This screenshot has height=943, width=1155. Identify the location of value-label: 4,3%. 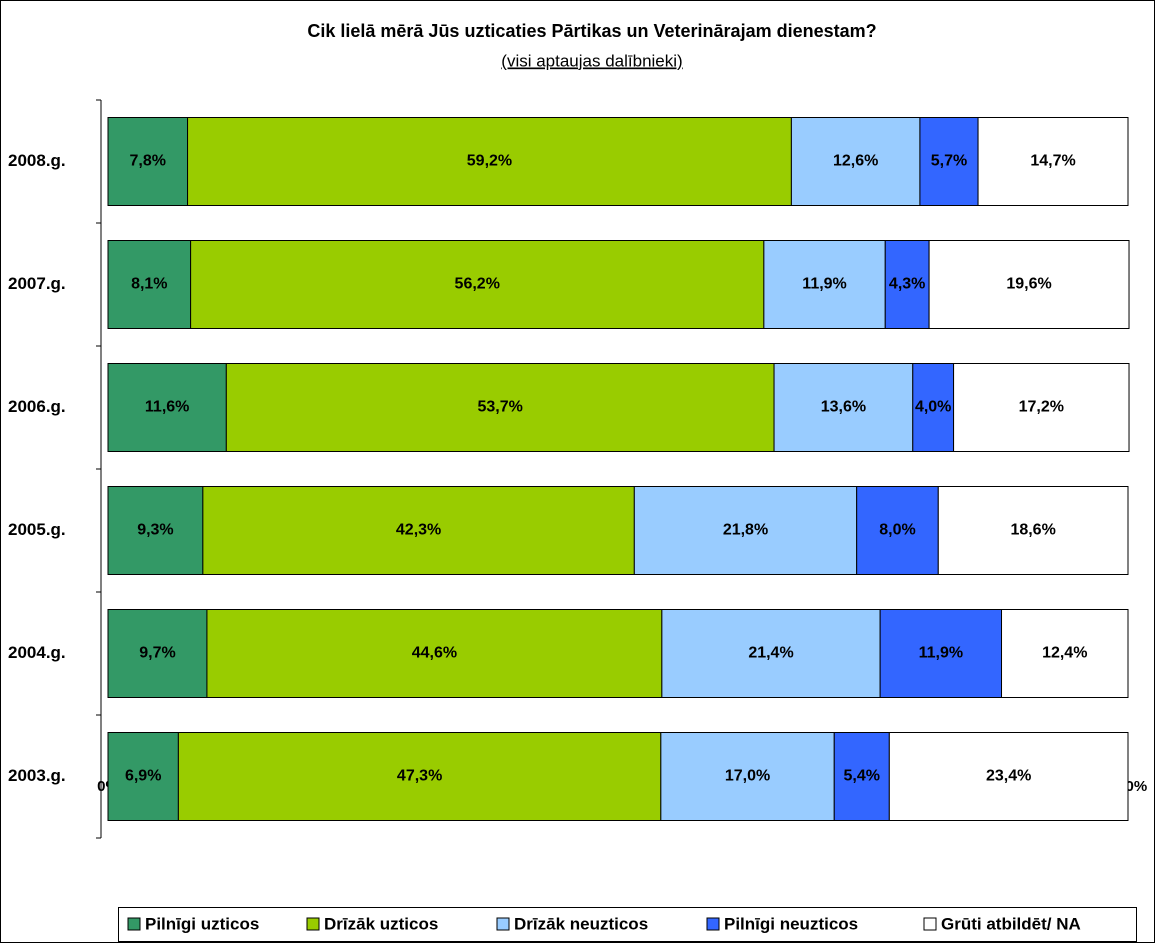
(907, 284).